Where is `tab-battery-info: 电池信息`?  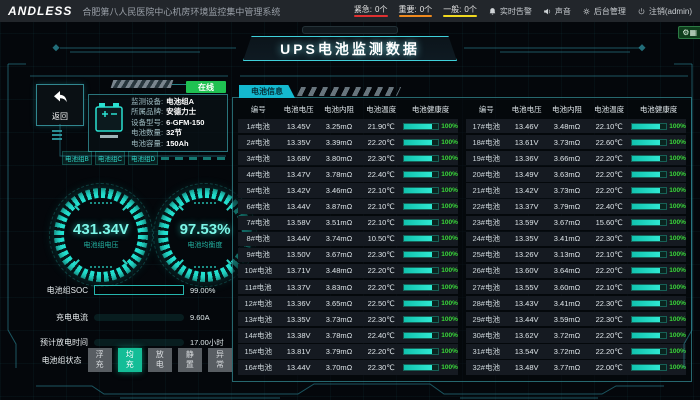
tab-battery-info: 电池信息 is located at coordinates (267, 91).